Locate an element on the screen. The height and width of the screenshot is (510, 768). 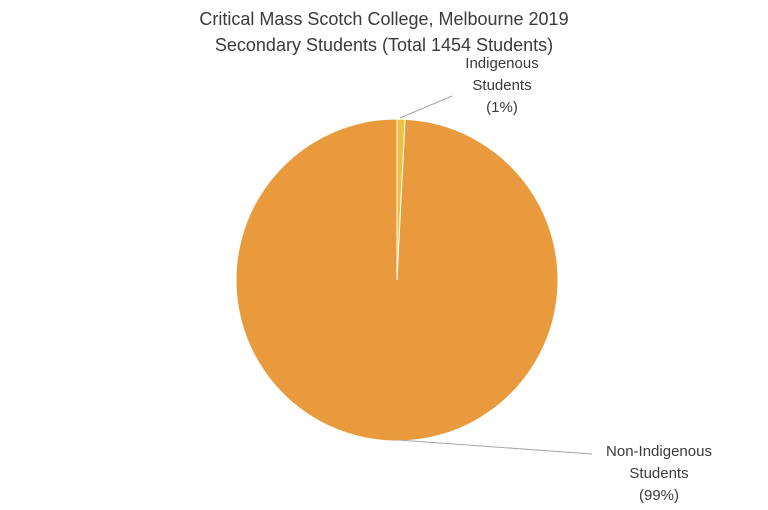
slice-label-line: Indigenous is located at coordinates (501, 63).